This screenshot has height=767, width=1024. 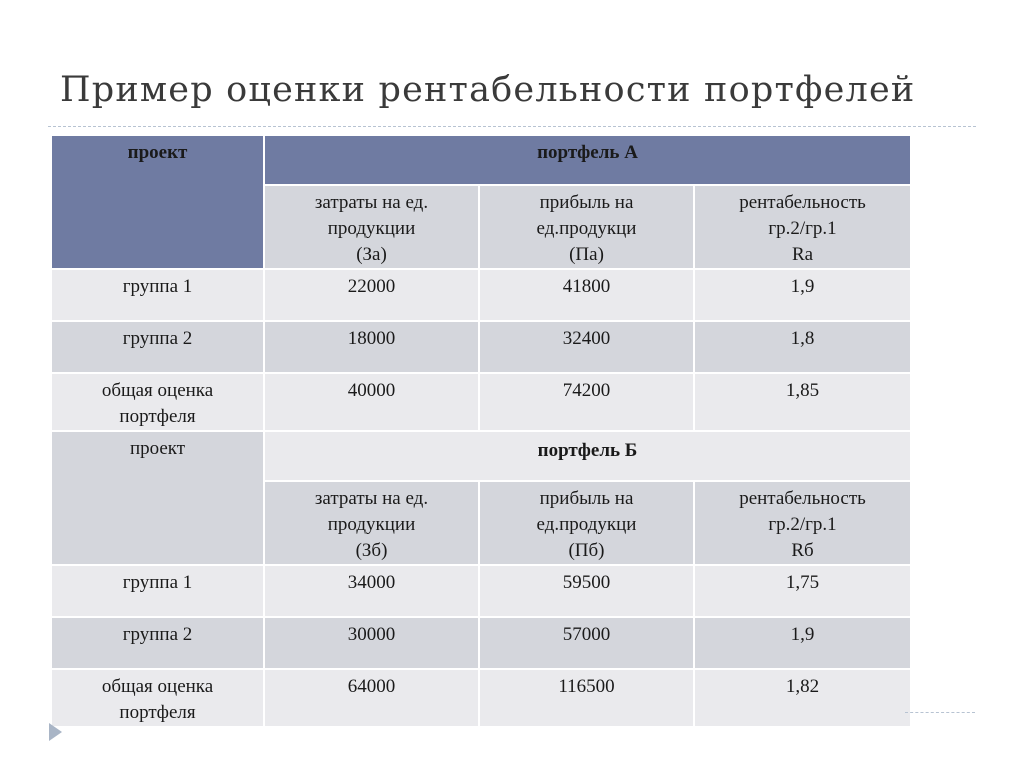 What do you see at coordinates (371, 550) in the screenshot?
I see `col-line: (Зб)` at bounding box center [371, 550].